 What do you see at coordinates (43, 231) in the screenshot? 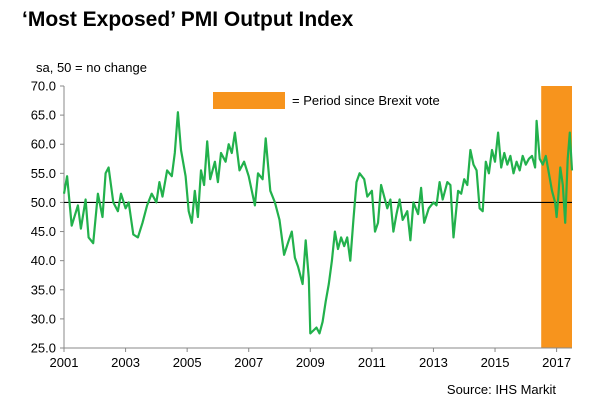
I see `y-tick-label: 45.0` at bounding box center [43, 231].